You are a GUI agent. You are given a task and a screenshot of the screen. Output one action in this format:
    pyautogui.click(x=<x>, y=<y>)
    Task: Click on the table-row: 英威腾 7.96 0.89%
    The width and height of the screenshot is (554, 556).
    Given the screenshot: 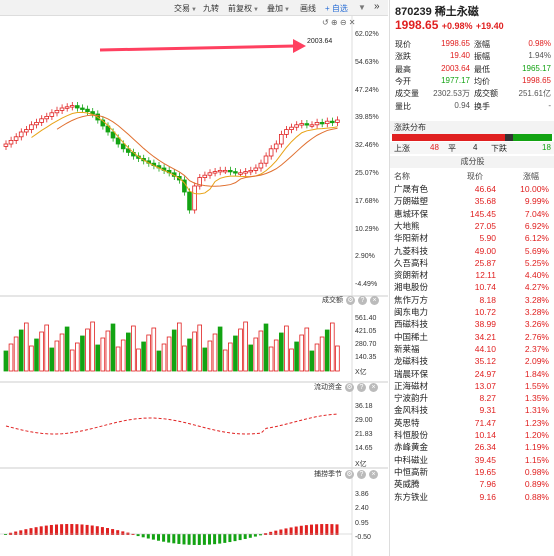 What is the action you would take?
    pyautogui.click(x=472, y=484)
    